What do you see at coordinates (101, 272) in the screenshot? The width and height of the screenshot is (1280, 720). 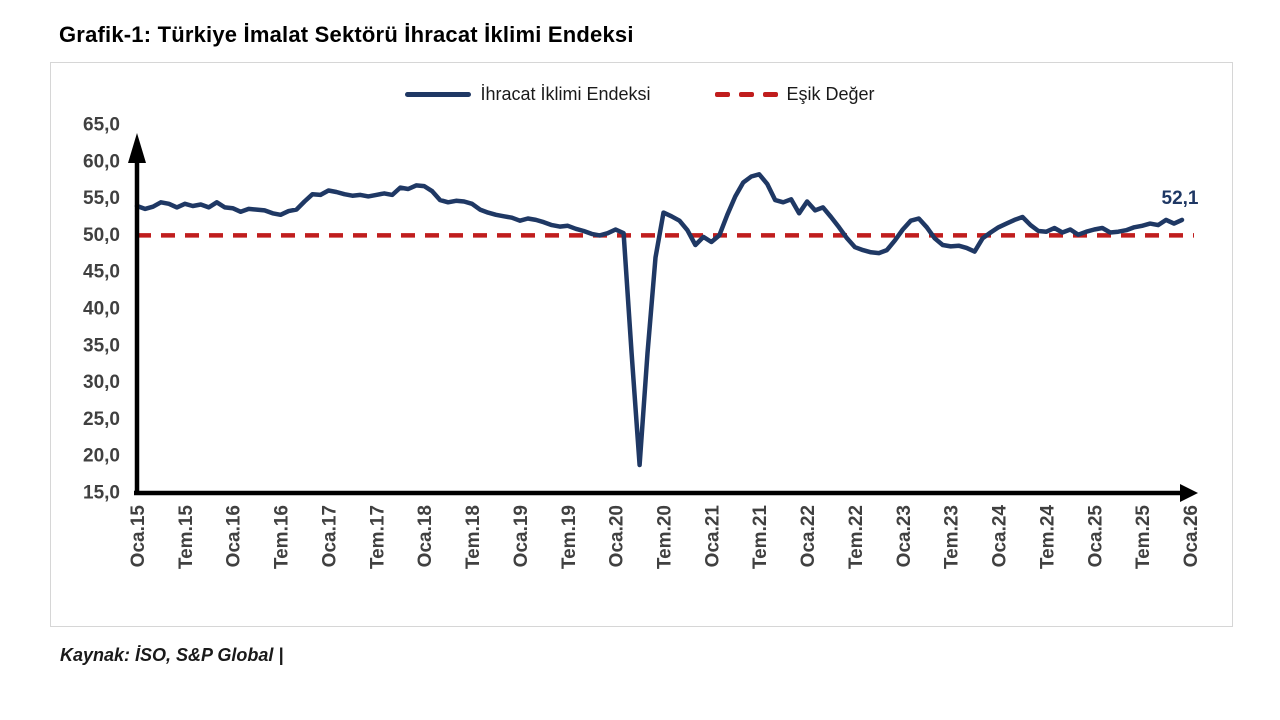 I see `y-tick-label: 45,0` at bounding box center [101, 272].